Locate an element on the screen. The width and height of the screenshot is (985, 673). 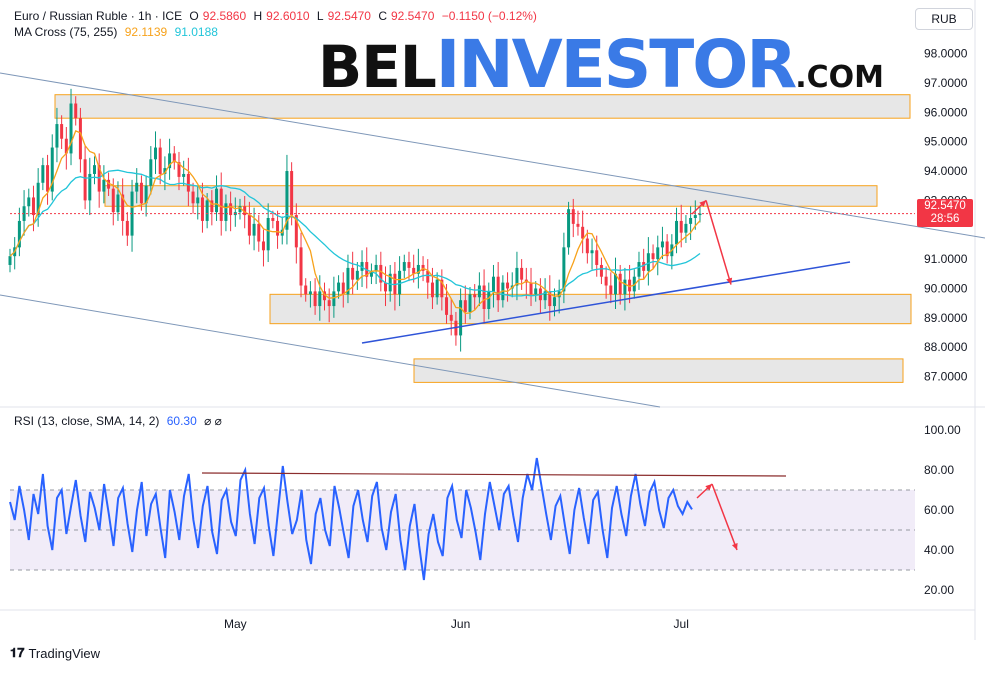
price-tick-label: 87.0000 is located at coordinates (946, 377).